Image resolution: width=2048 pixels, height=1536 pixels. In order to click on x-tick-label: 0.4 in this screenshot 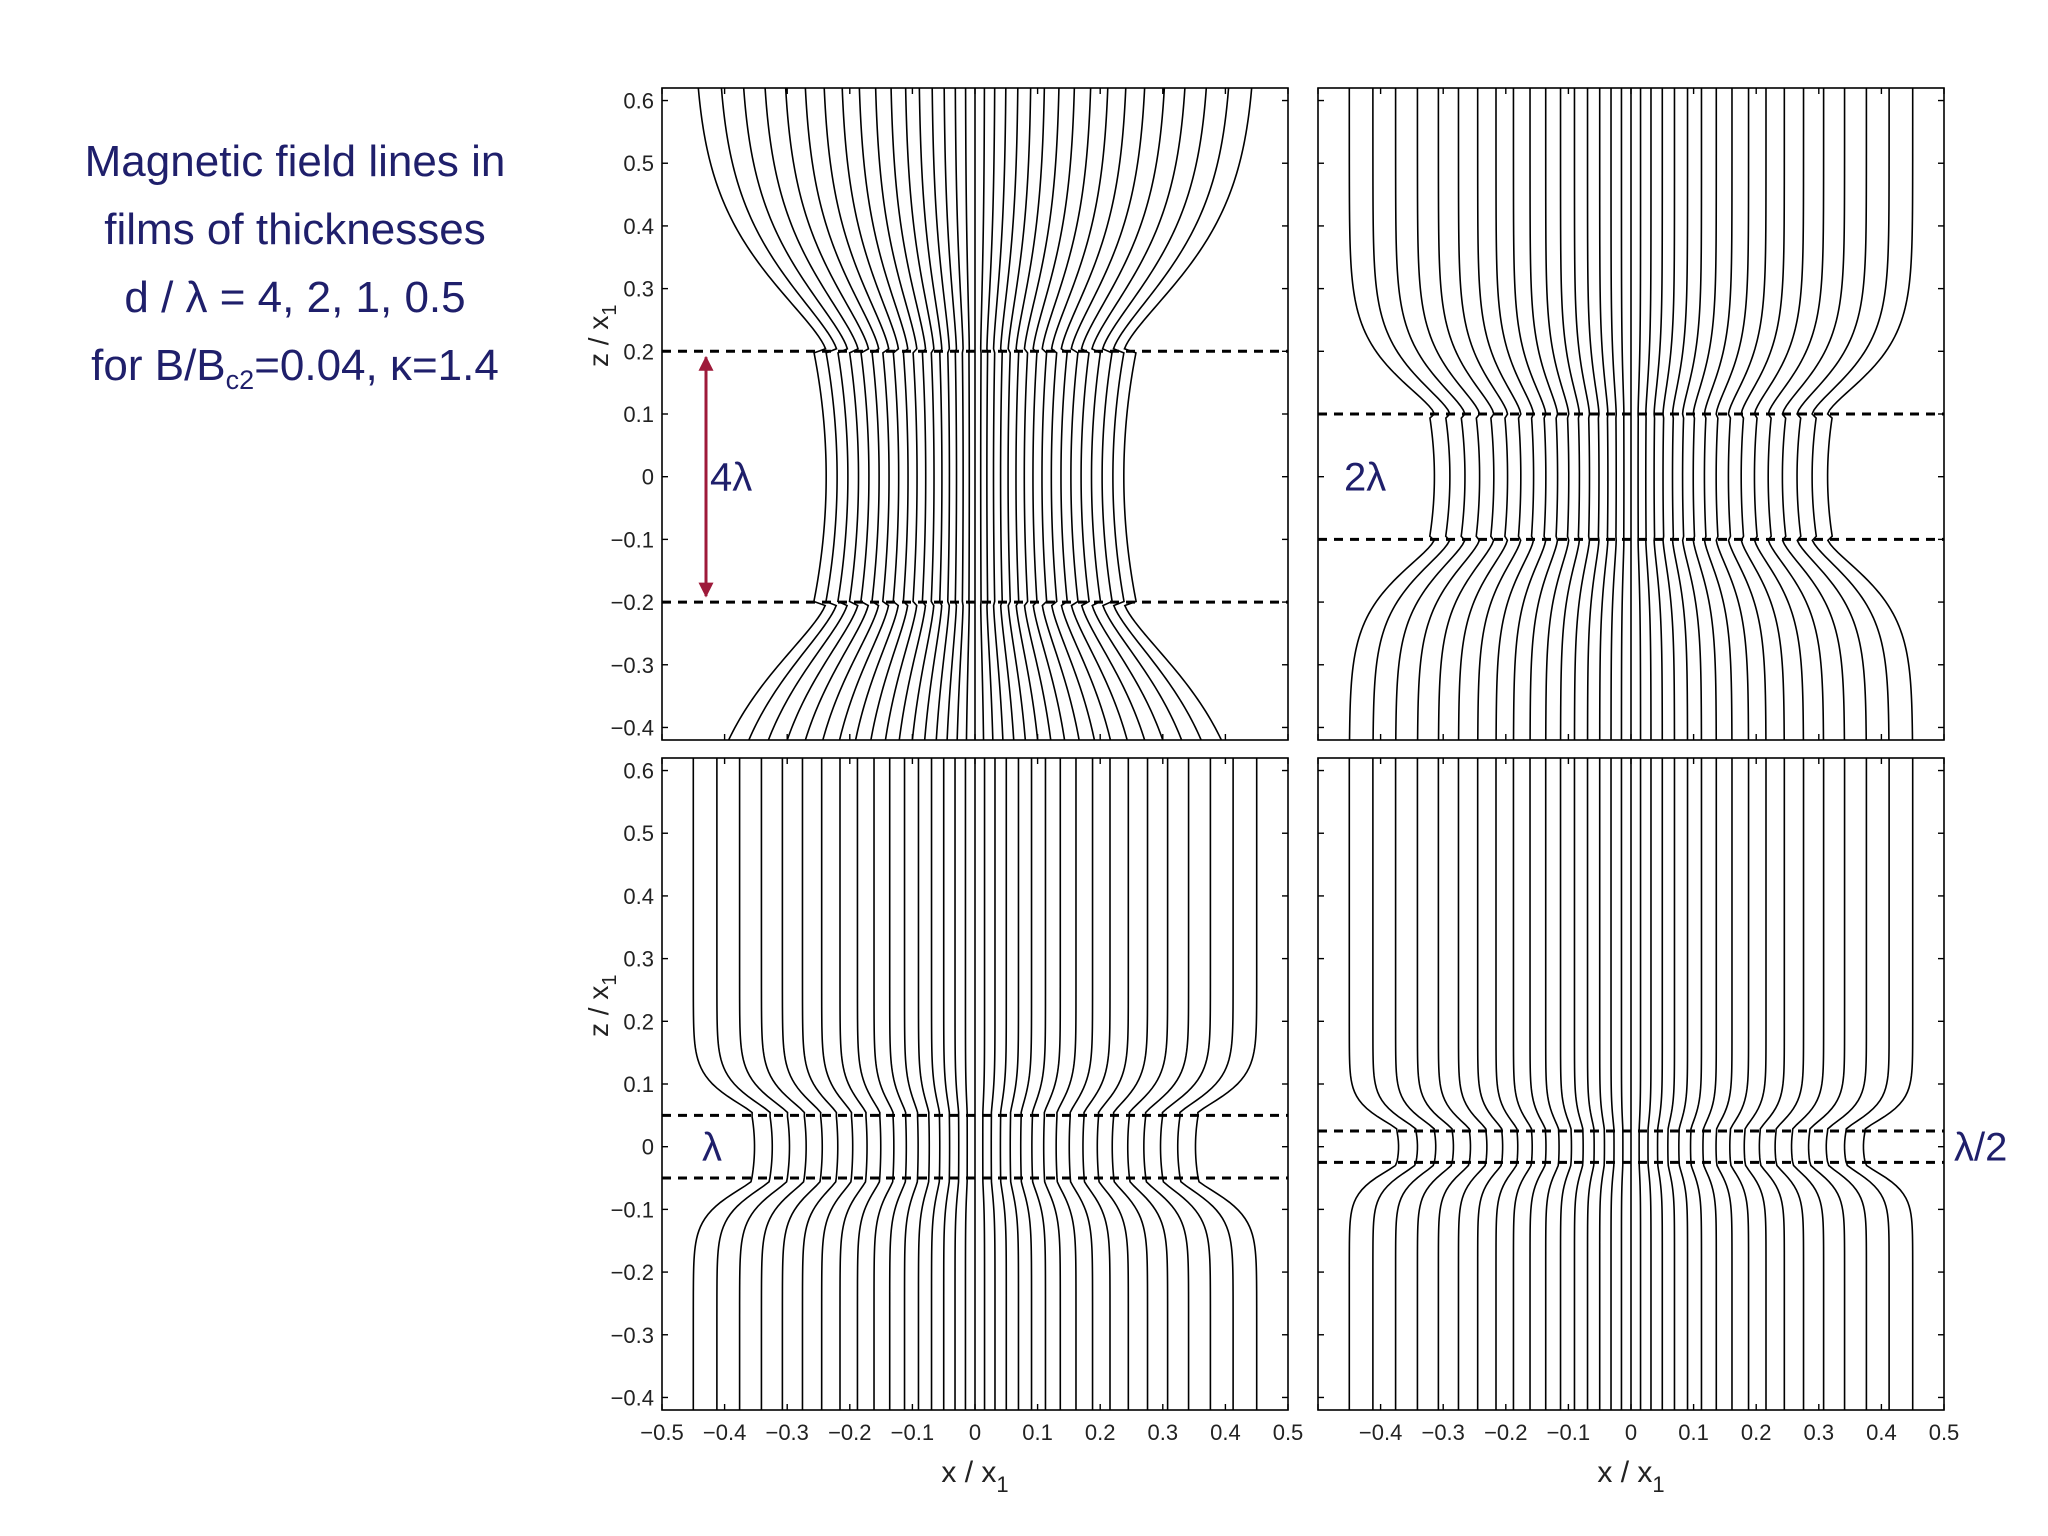, I will do `click(1881, 1432)`.